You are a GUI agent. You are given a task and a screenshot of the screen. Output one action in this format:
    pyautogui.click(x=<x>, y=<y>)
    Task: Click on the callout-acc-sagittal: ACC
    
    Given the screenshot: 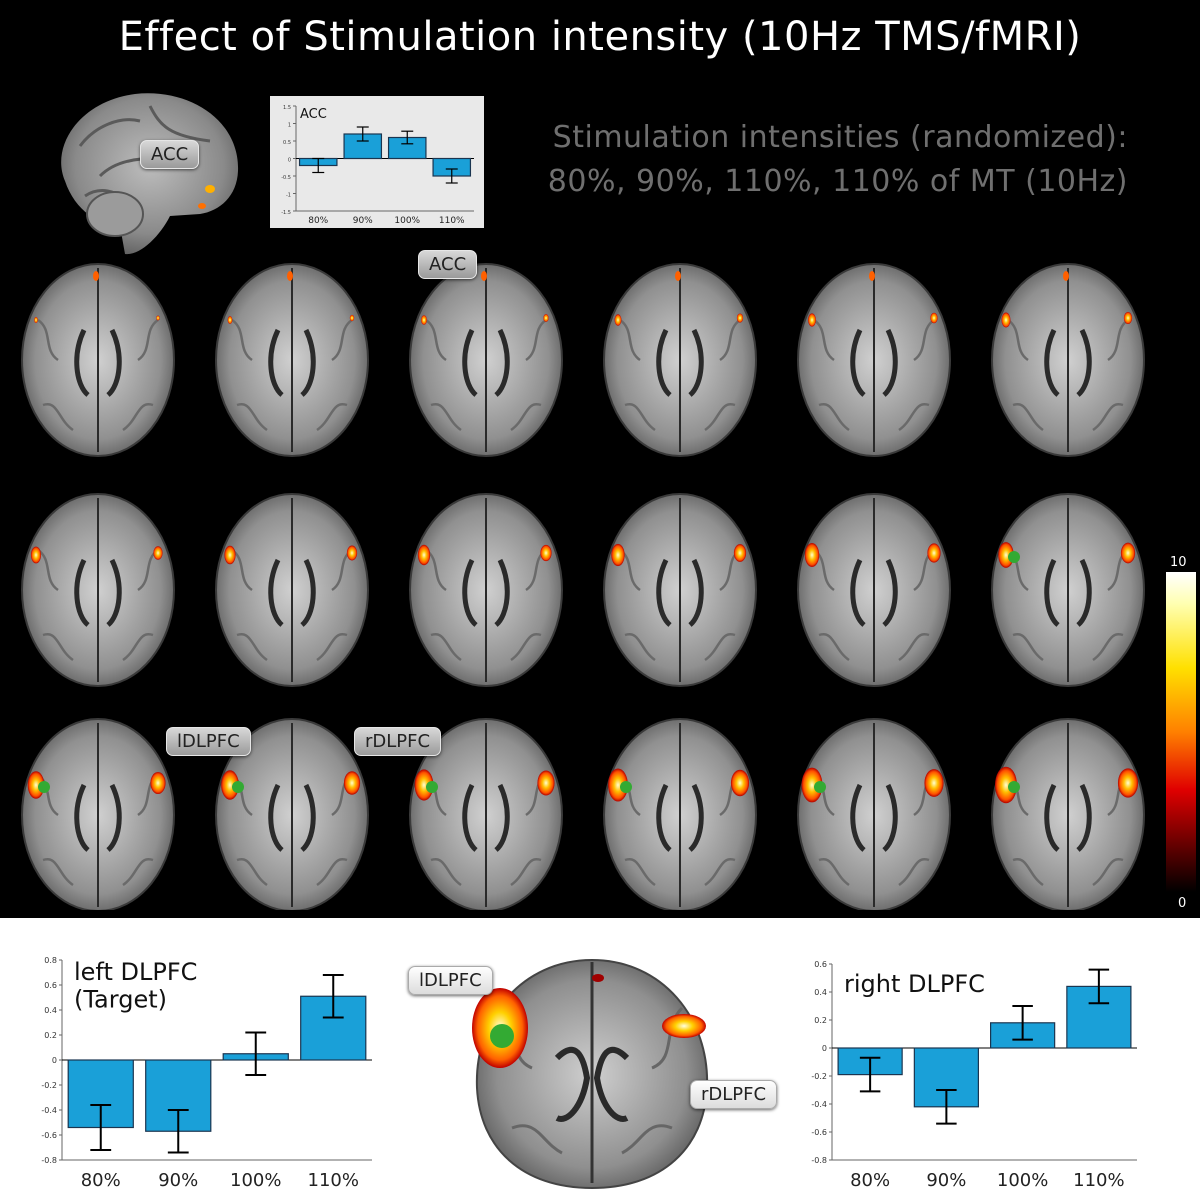 What is the action you would take?
    pyautogui.click(x=170, y=154)
    